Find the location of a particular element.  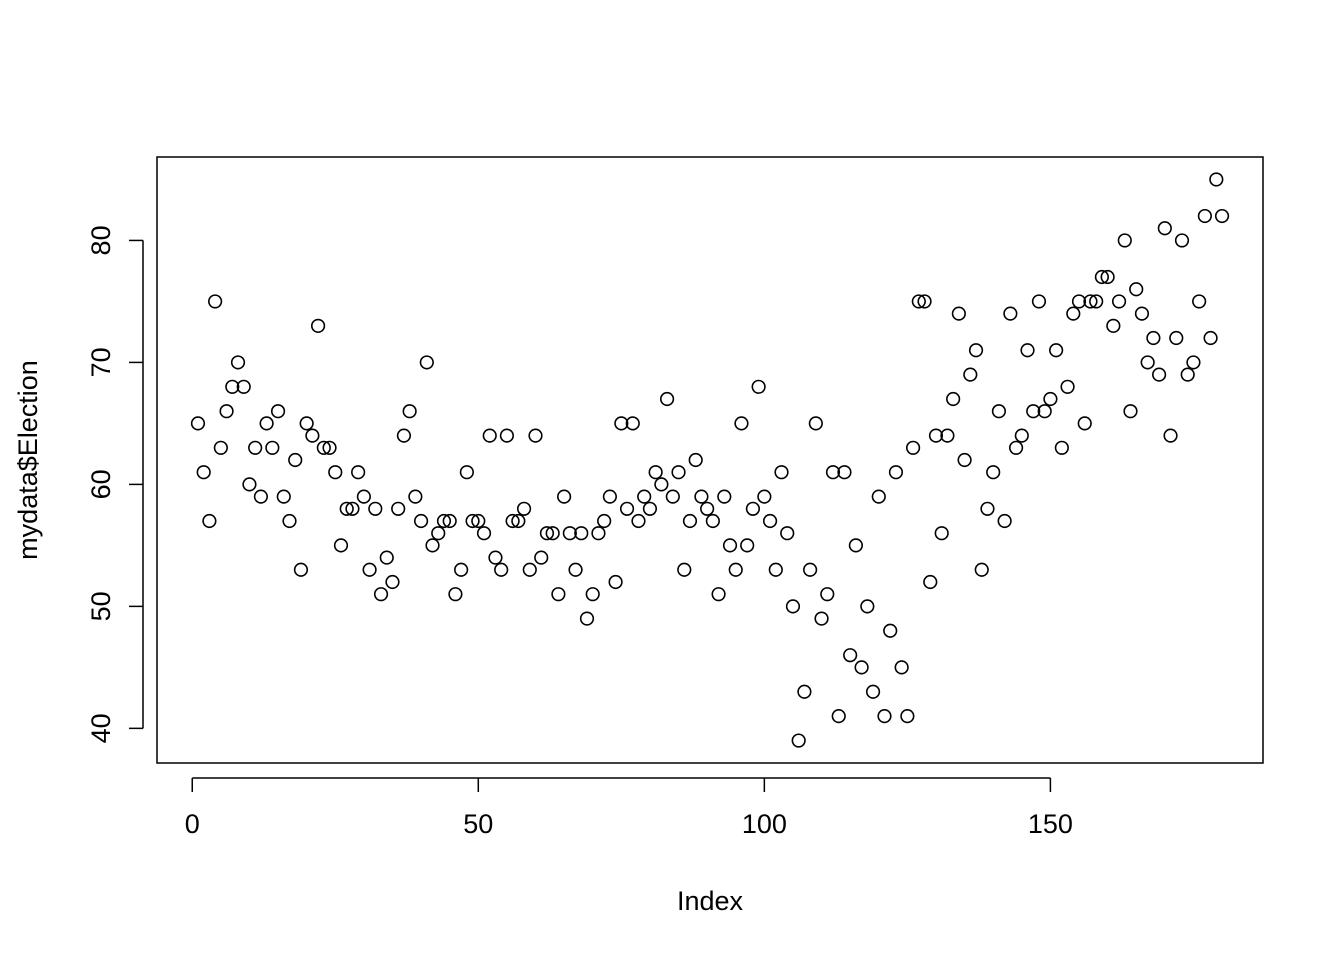

y-tick-label: 70 is located at coordinates (101, 362).